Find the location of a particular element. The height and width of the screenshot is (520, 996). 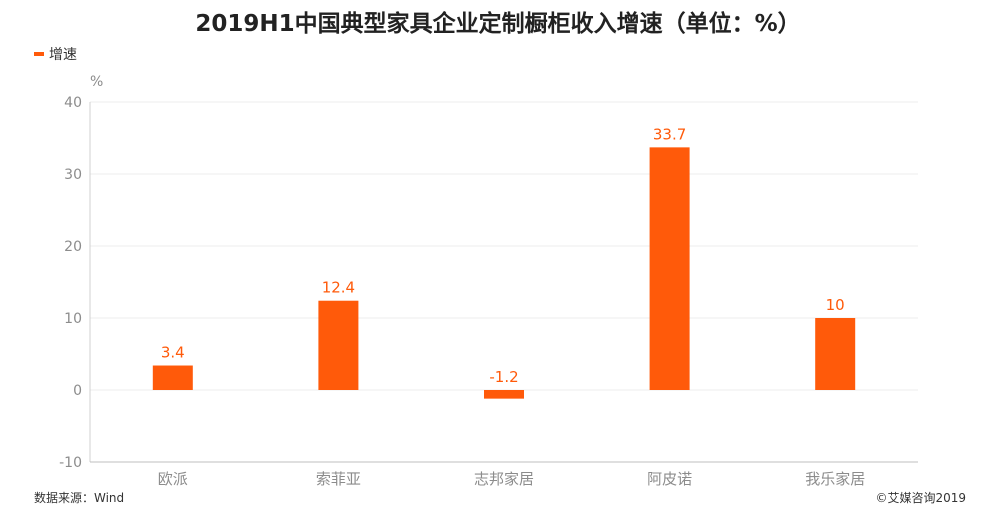

category-labels: 欧派 索菲亚 志邦家居 阿皮诺 我乐家居 is located at coordinates (511, 479).